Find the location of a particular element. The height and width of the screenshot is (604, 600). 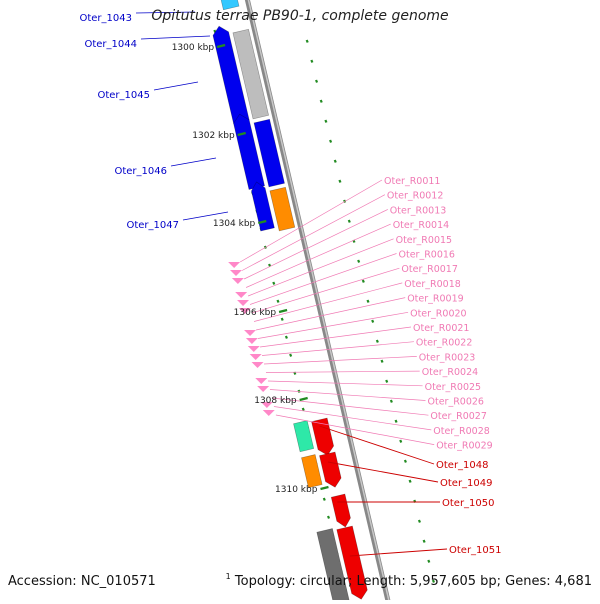

gene-label-left: Oter_1044 is located at coordinates (110, 44).